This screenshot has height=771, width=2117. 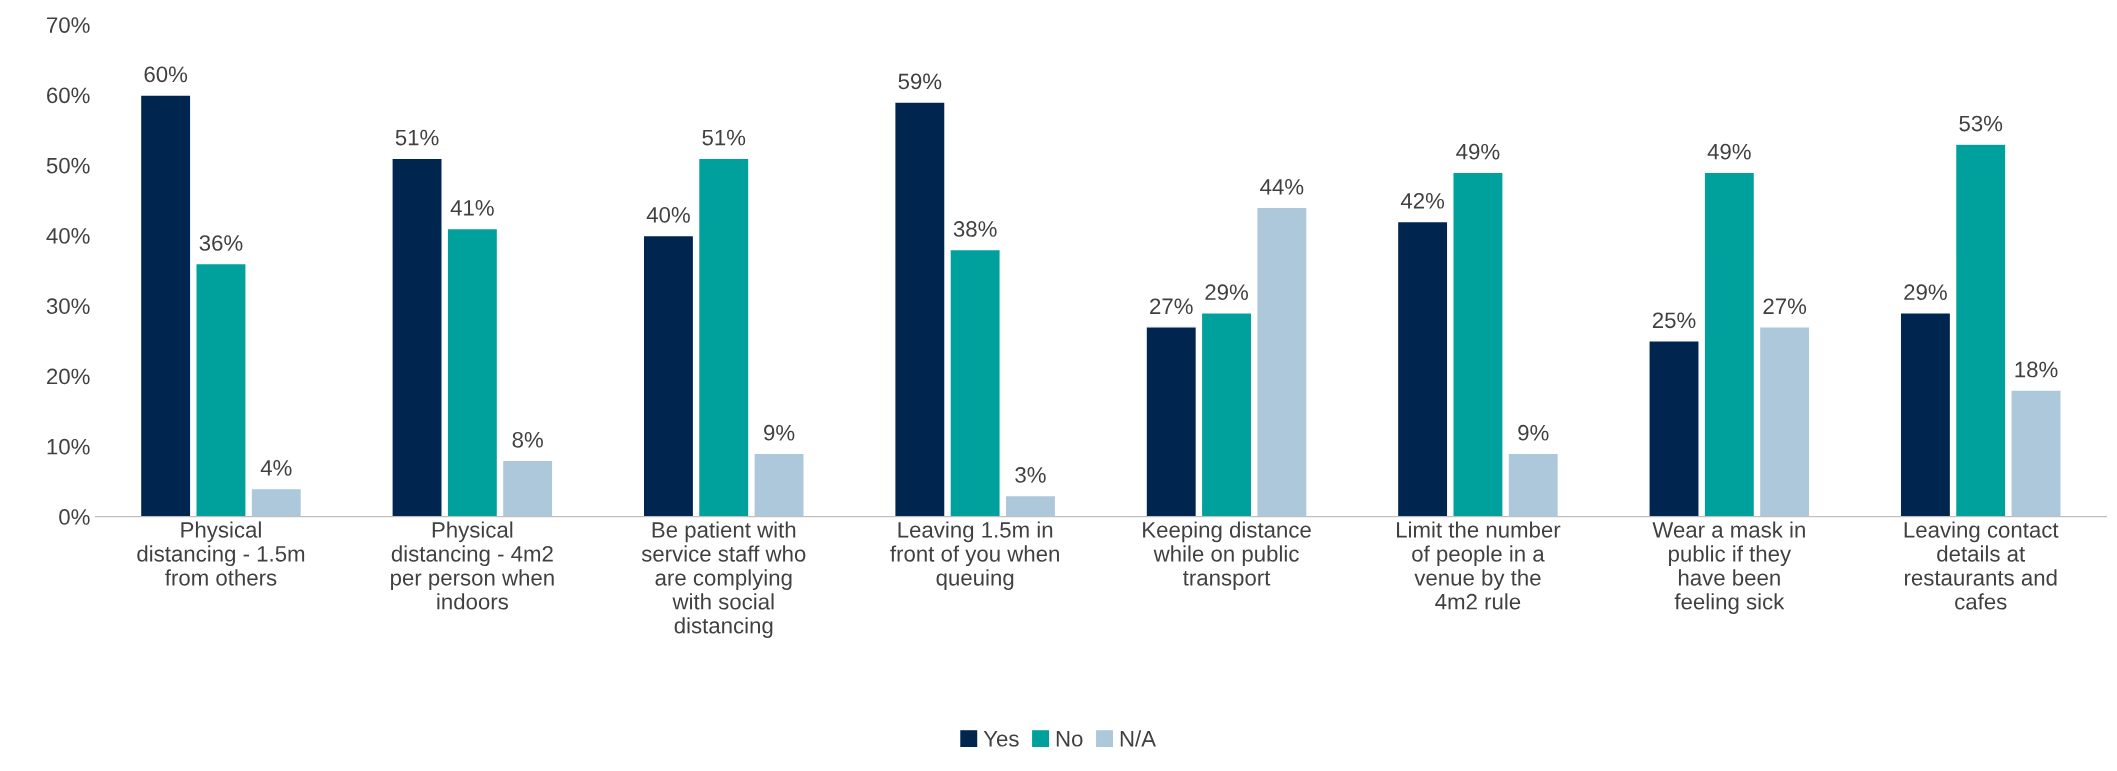 What do you see at coordinates (68, 25) in the screenshot?
I see `y-tick-label: 70%` at bounding box center [68, 25].